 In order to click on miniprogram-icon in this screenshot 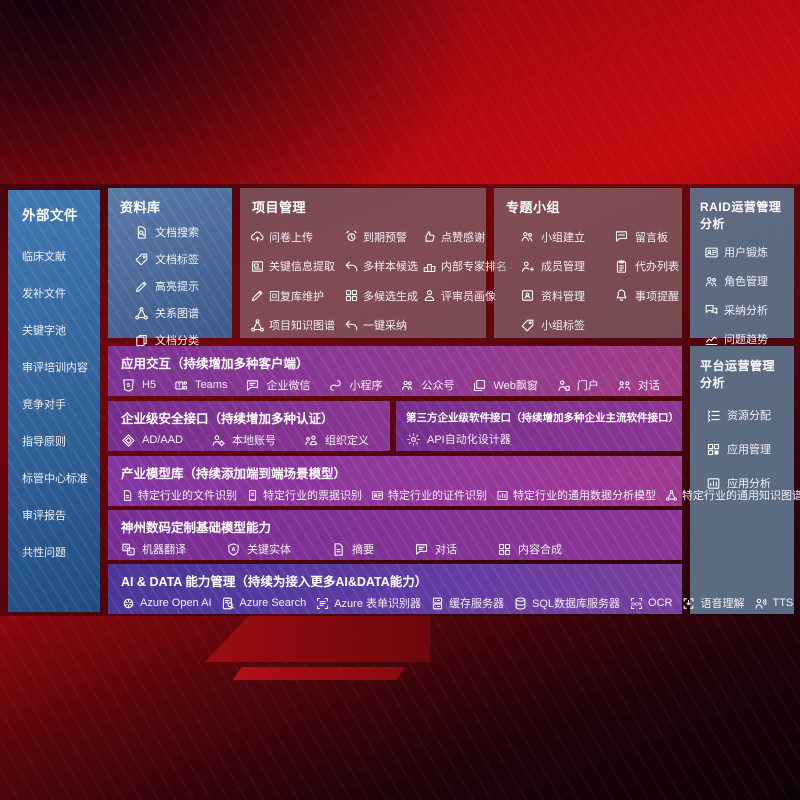, I will do `click(335, 385)`.